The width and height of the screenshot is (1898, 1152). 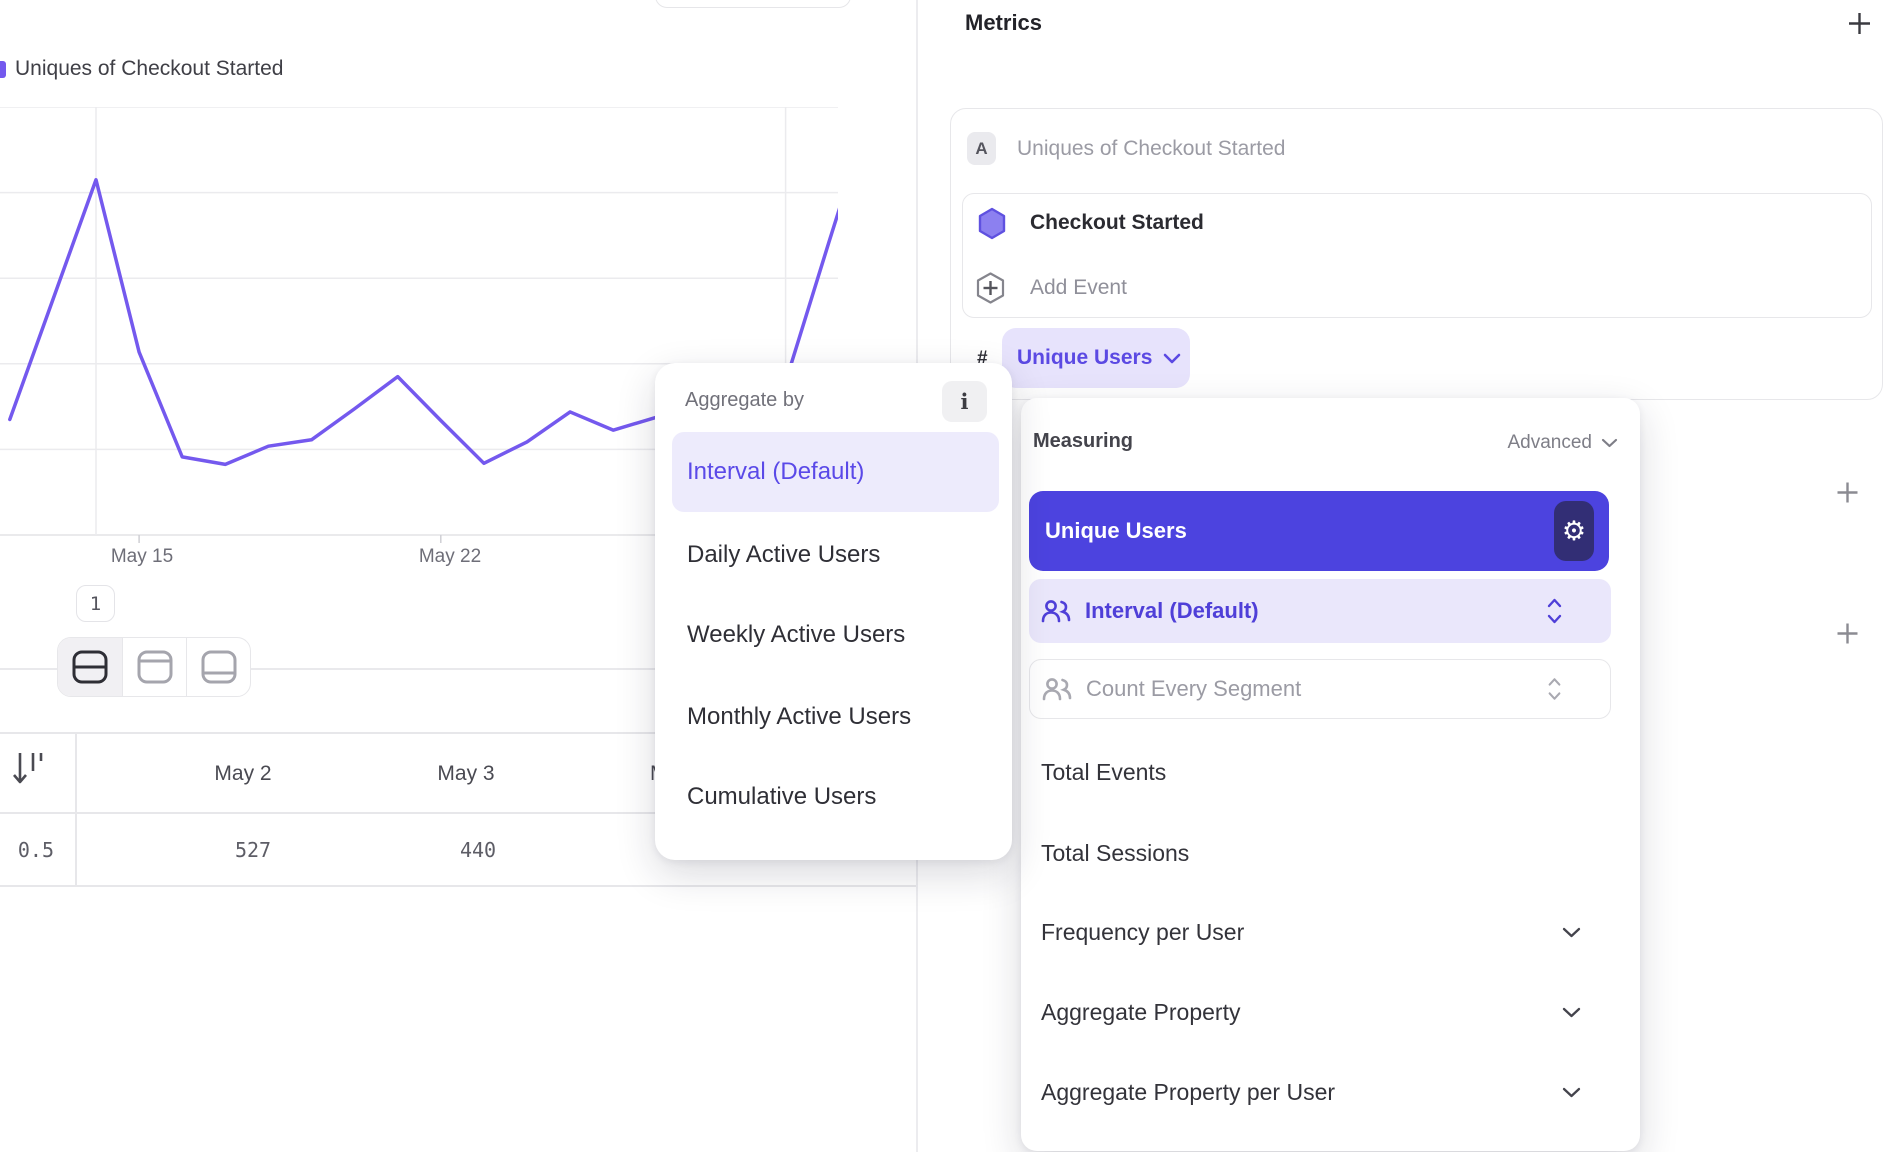 I want to click on table-cell-value: 527, so click(x=253, y=850).